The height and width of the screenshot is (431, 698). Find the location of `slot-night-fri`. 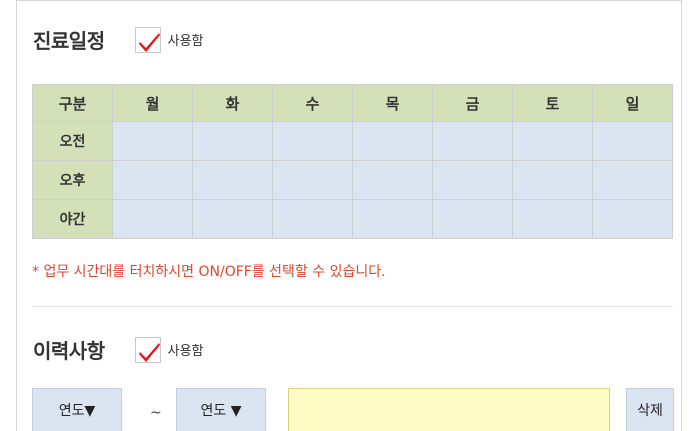

slot-night-fri is located at coordinates (472, 219).